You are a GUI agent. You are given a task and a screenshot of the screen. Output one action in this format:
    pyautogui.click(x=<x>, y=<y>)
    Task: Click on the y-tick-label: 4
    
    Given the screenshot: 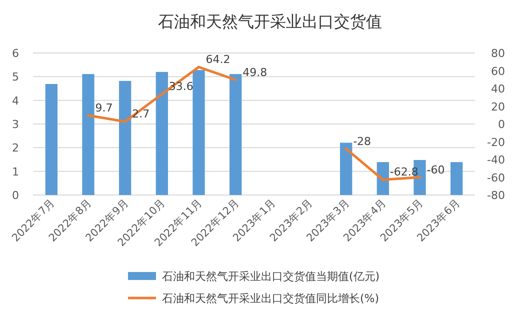 What is the action you would take?
    pyautogui.click(x=15, y=101)
    